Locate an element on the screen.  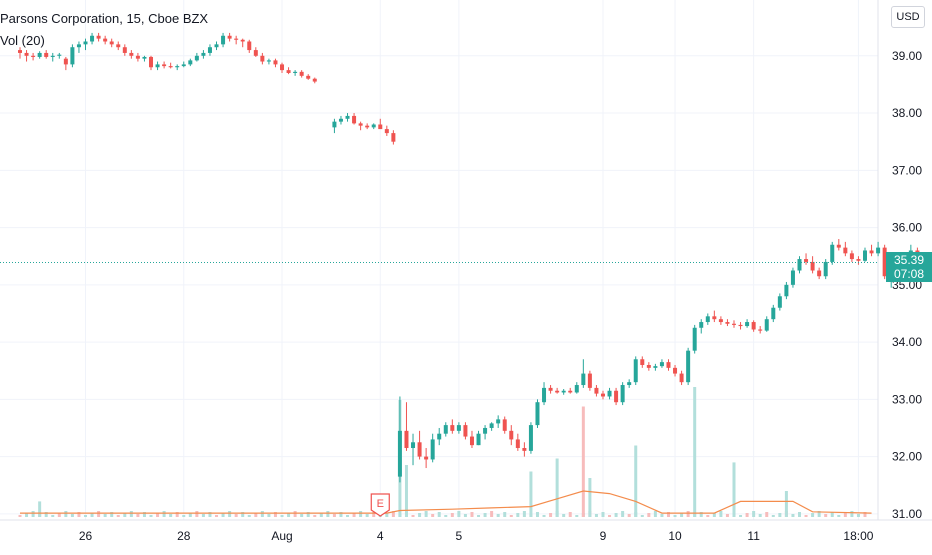
bar-countdown: 07:08 is located at coordinates (909, 274).